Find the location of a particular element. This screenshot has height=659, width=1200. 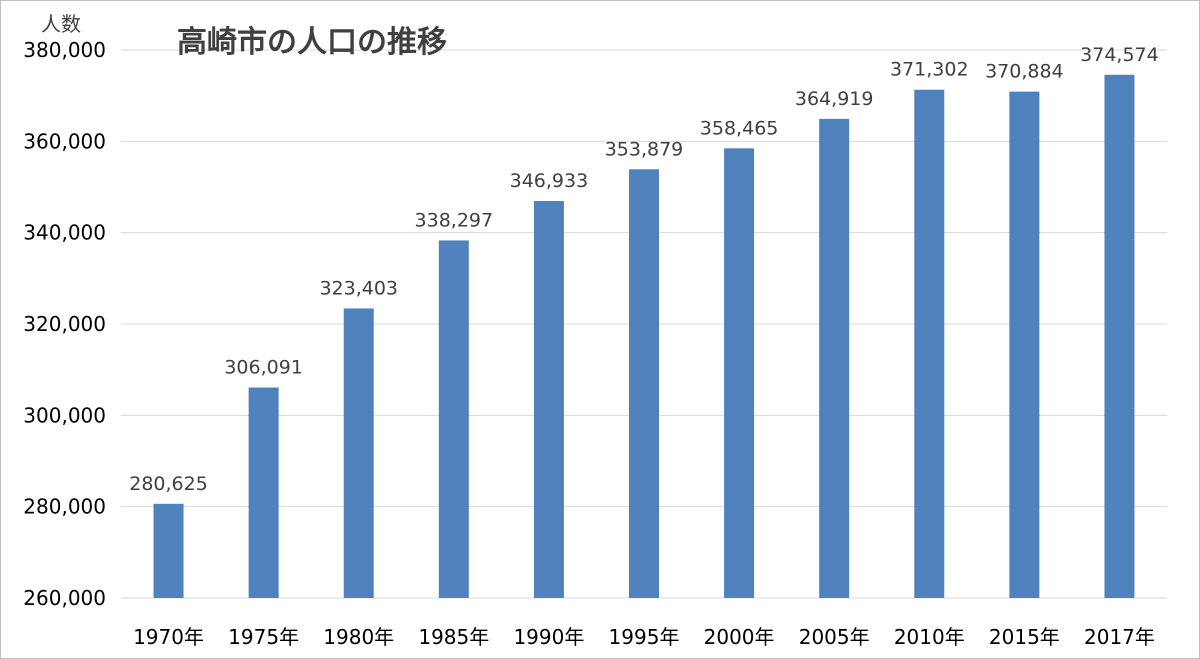

data-label: 374,574 is located at coordinates (1119, 55).